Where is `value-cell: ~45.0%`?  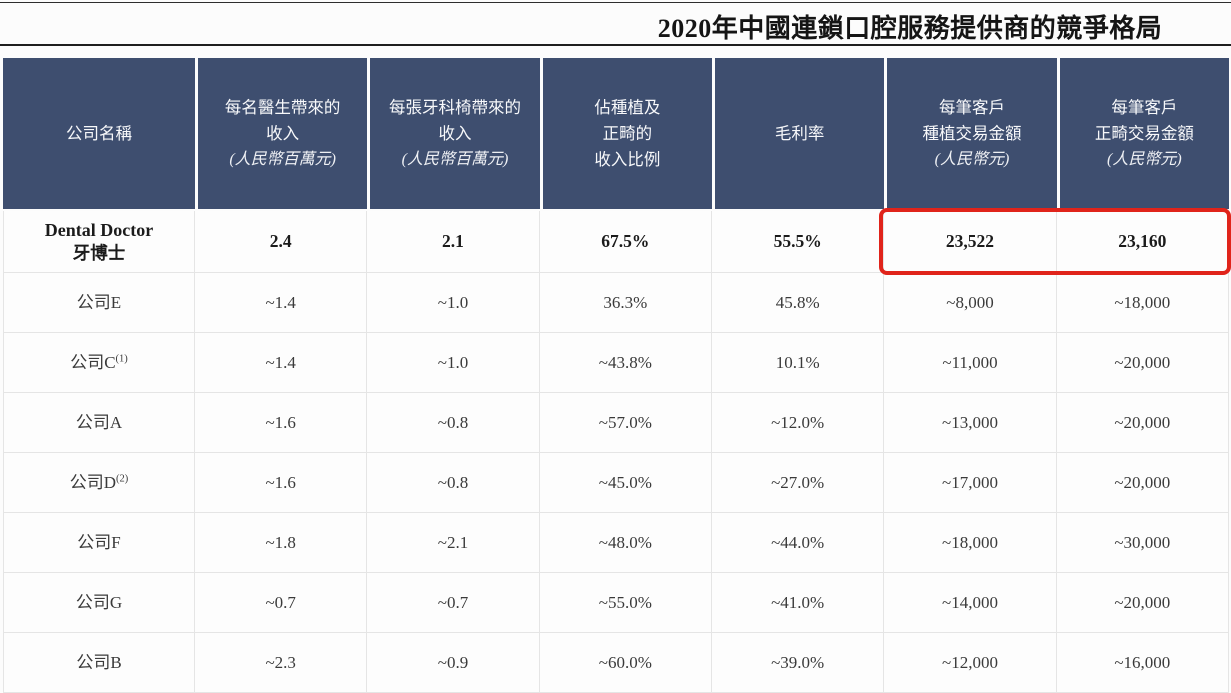 value-cell: ~45.0% is located at coordinates (625, 483).